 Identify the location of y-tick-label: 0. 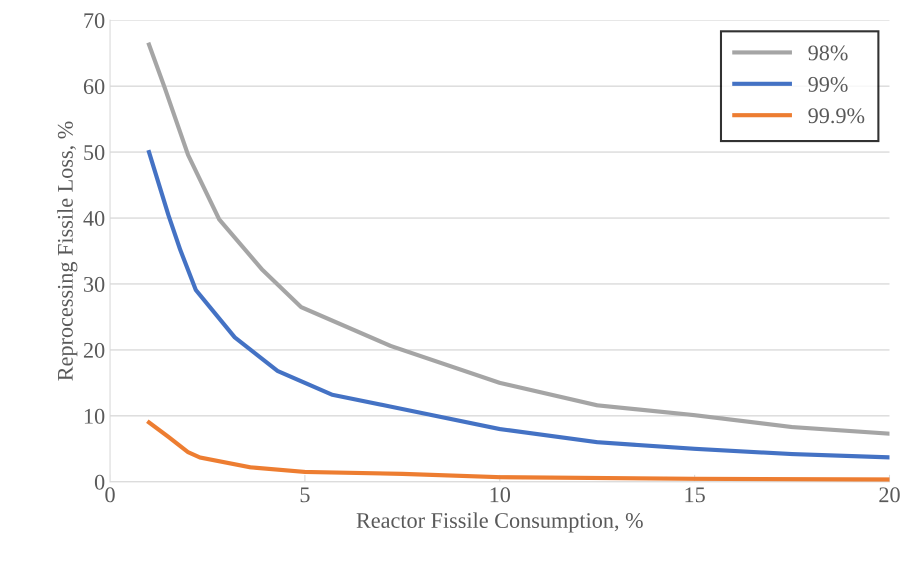
(99, 482).